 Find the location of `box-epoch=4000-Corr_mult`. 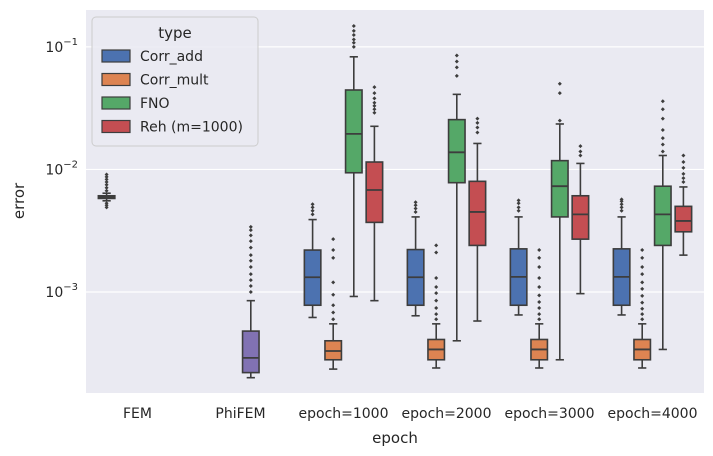

box-epoch=4000-Corr_mult is located at coordinates (642, 308).